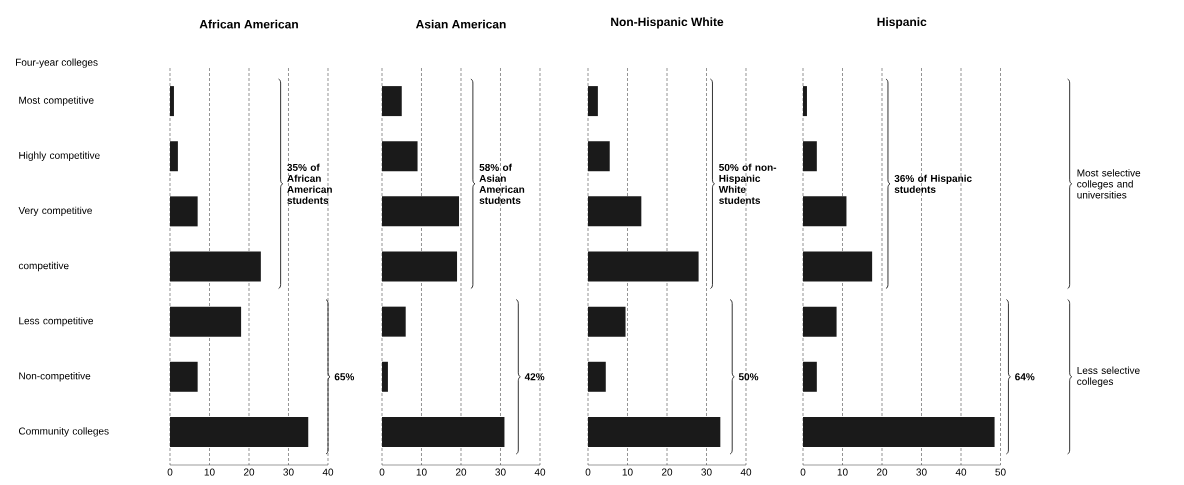 The image size is (1184, 485). I want to click on annotation: 35% of African American students, so click(309, 183).